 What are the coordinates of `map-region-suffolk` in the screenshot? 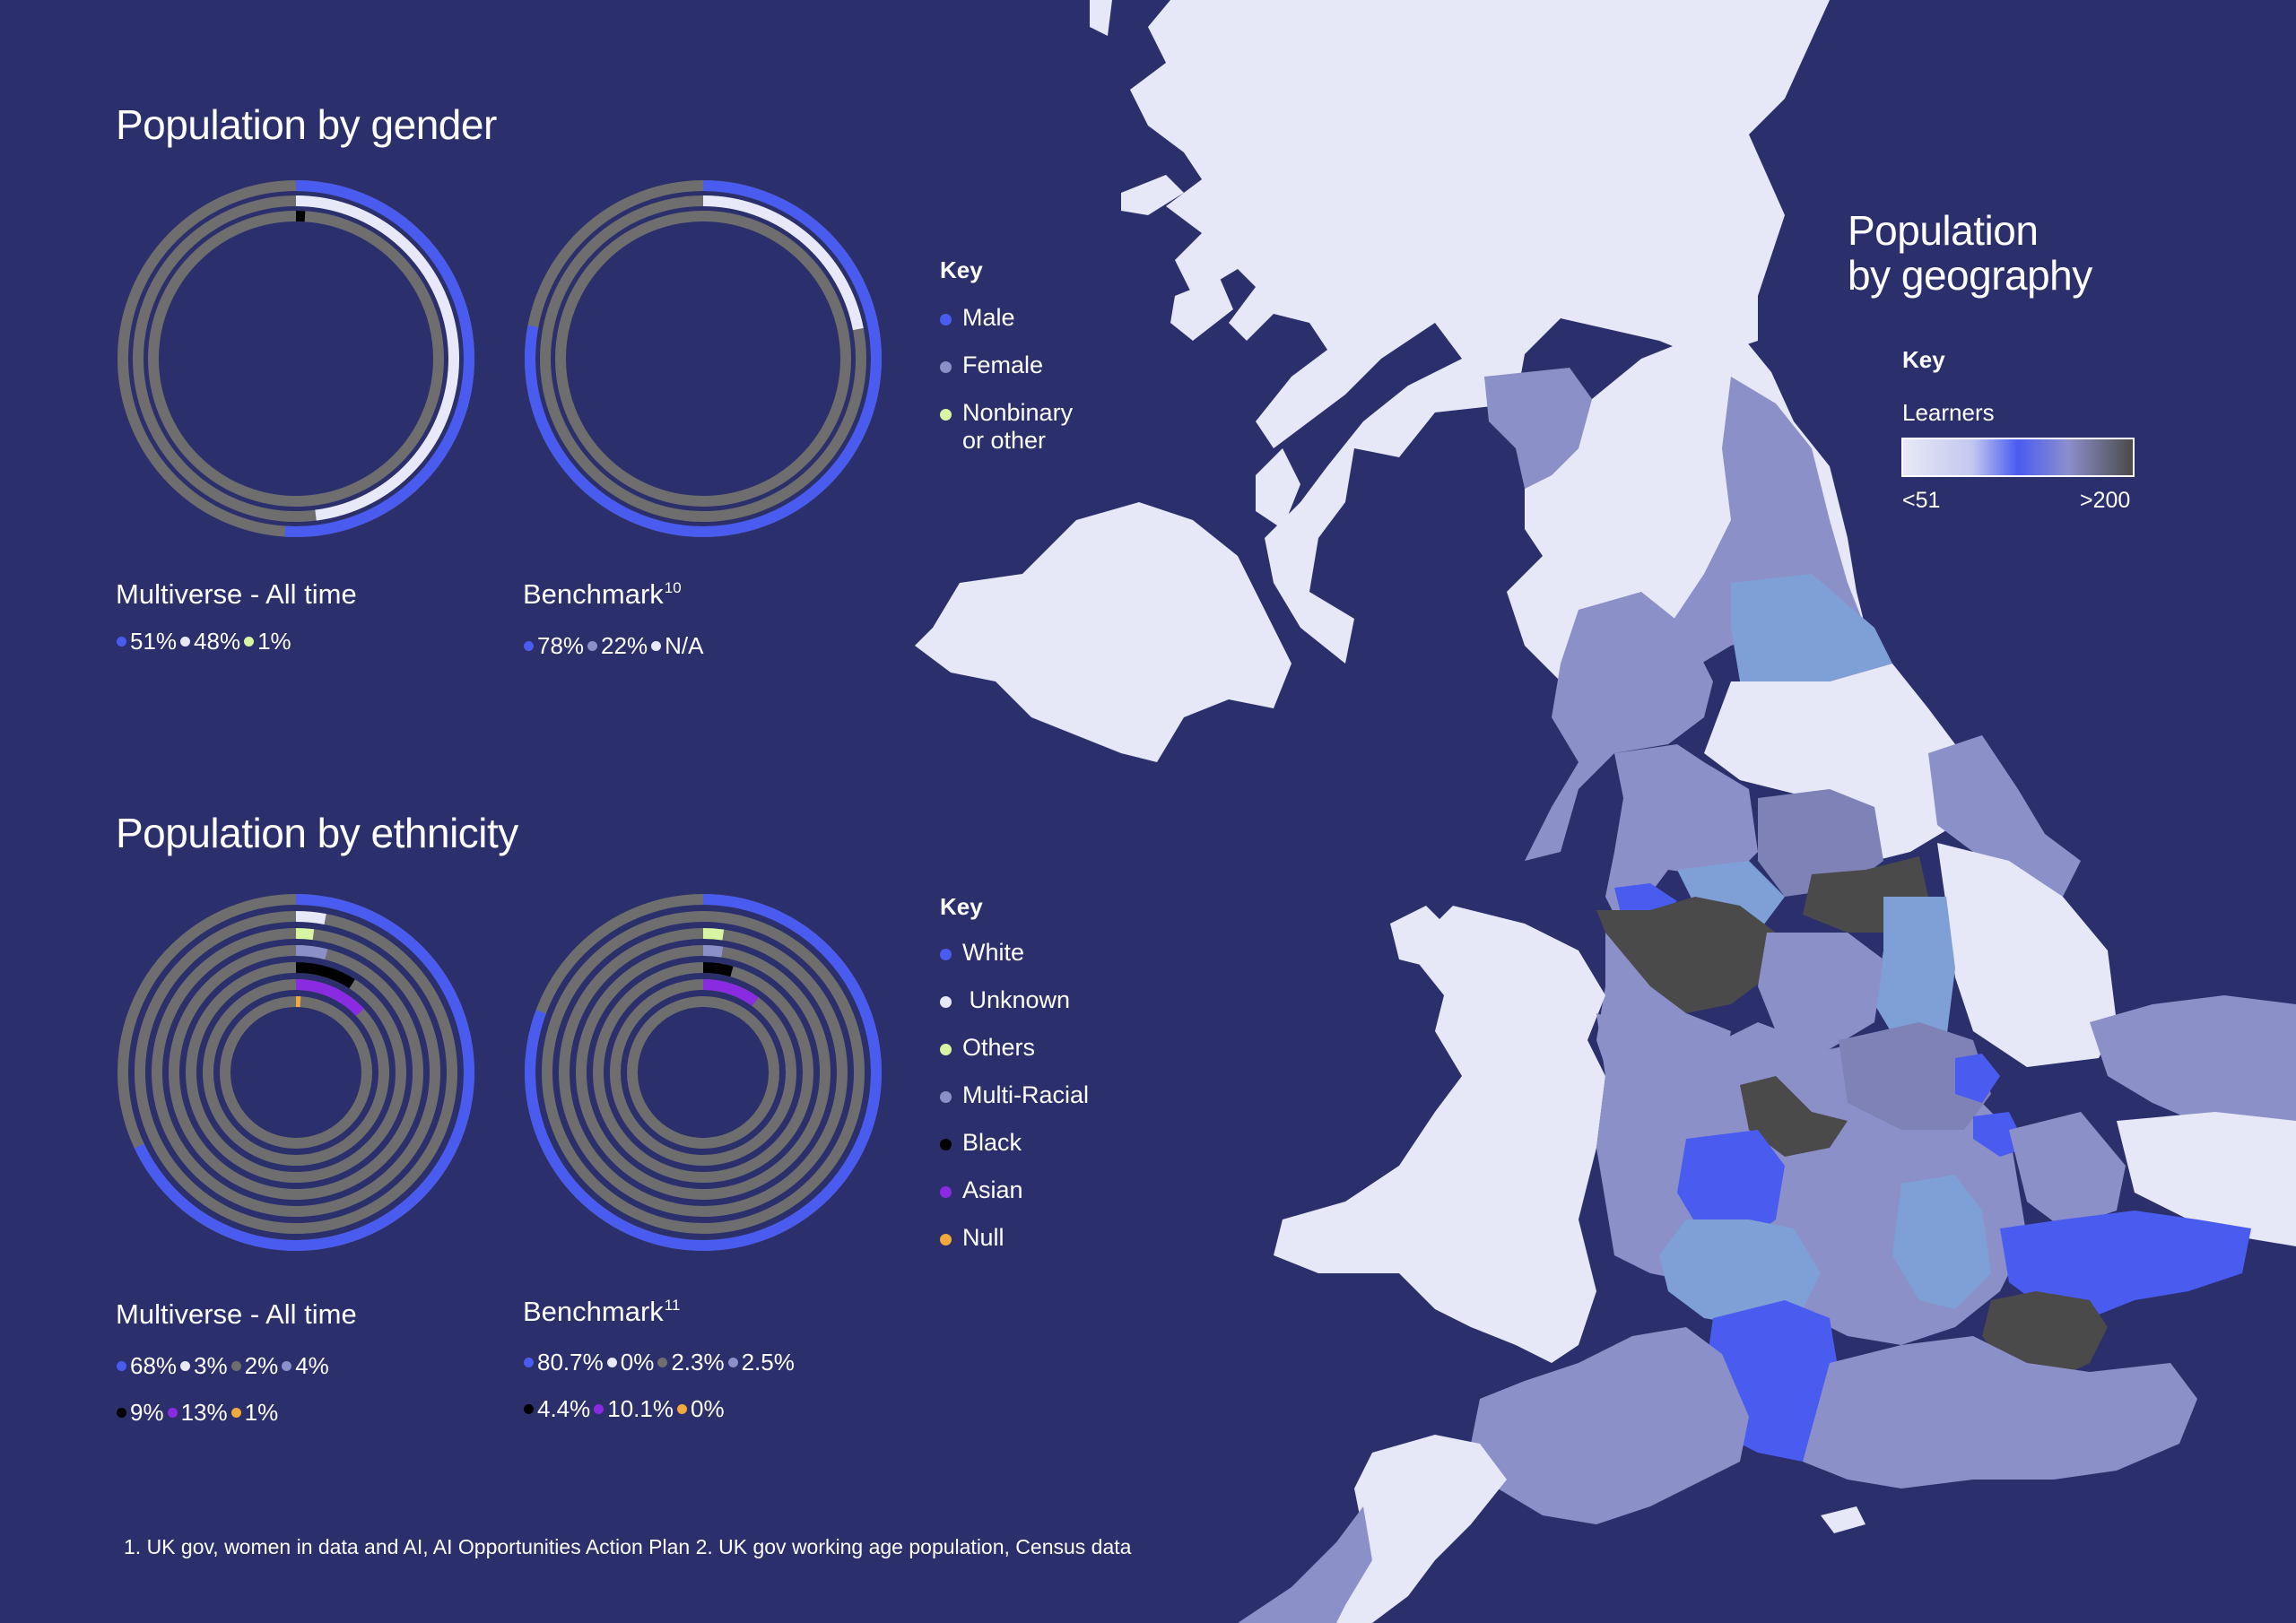 It's located at (2206, 1179).